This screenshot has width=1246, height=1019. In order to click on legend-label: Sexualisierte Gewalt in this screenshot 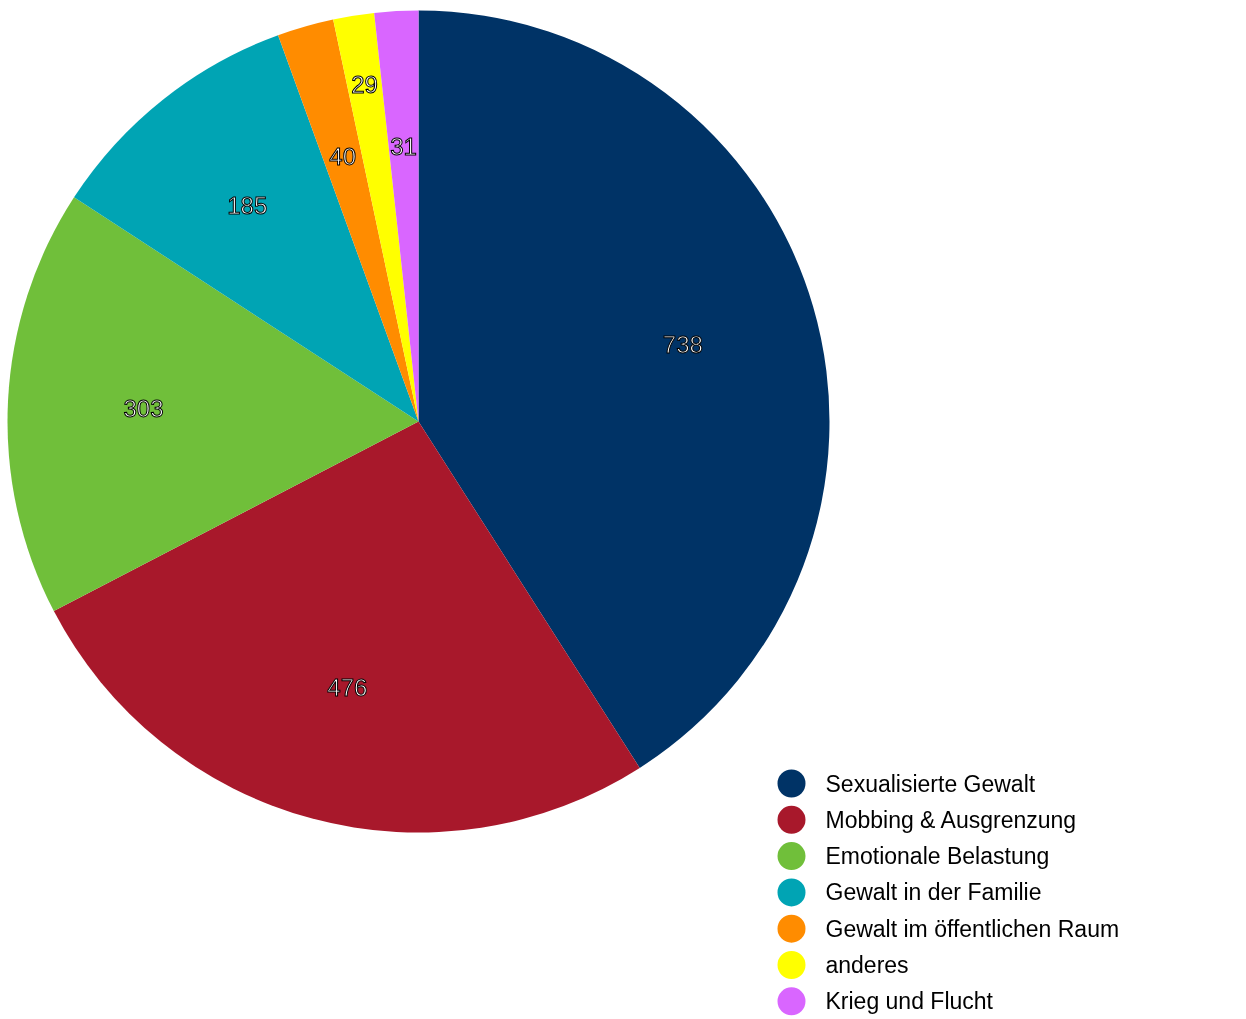, I will do `click(930, 783)`.